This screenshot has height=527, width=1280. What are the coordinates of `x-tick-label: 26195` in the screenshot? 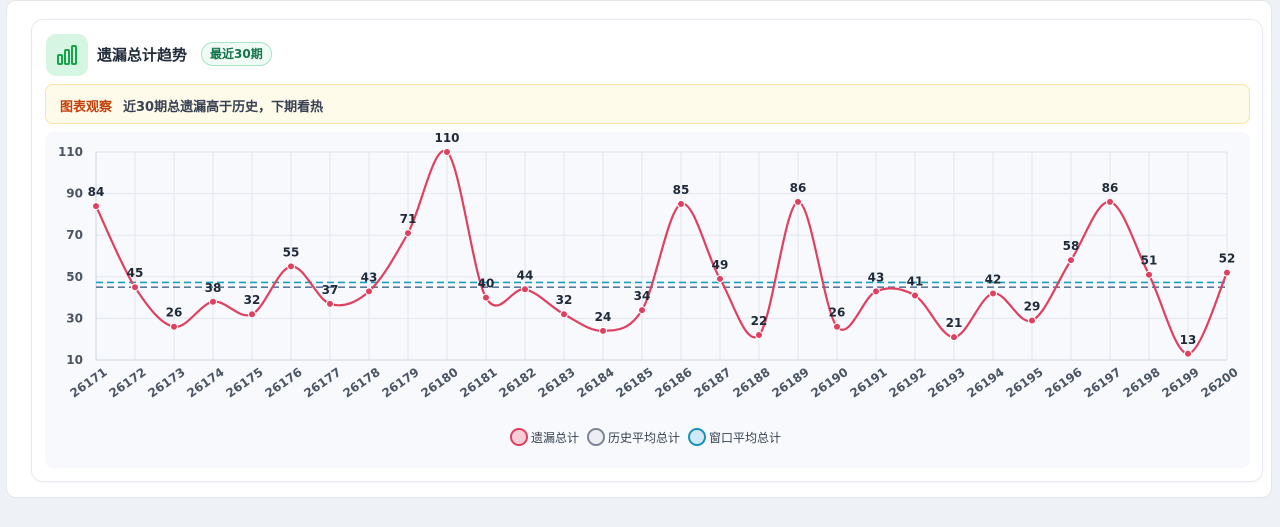 It's located at (1024, 382).